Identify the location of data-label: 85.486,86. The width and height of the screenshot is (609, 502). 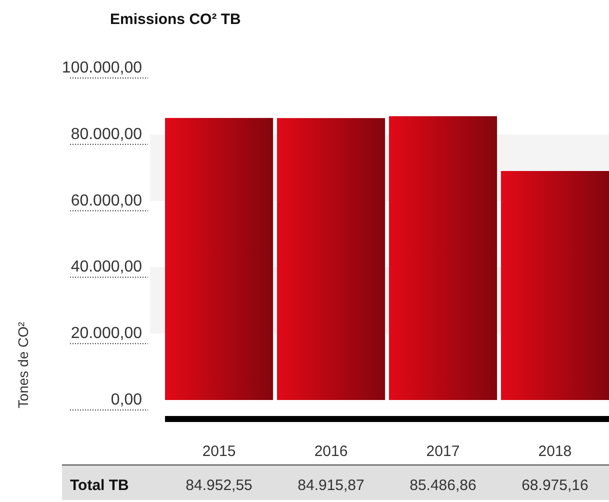
(443, 485).